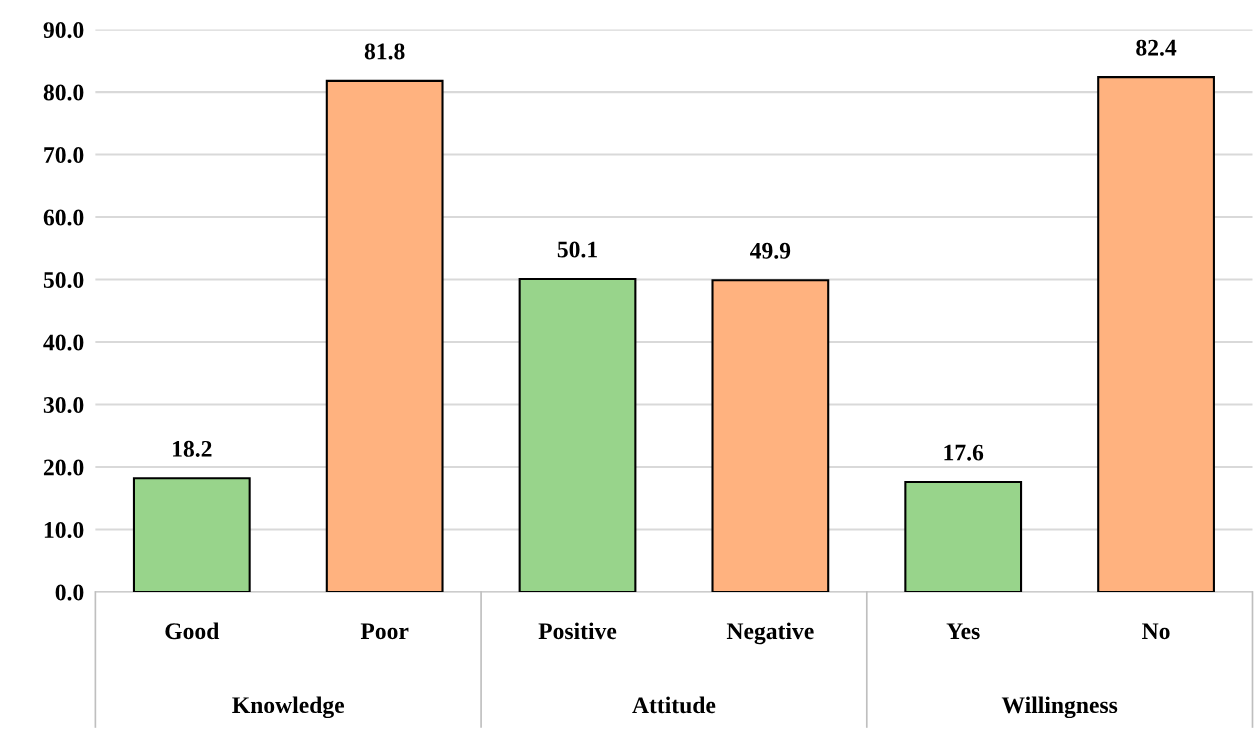 Image resolution: width=1255 pixels, height=740 pixels. What do you see at coordinates (64, 530) in the screenshot?
I see `y-tick-label: 10.0` at bounding box center [64, 530].